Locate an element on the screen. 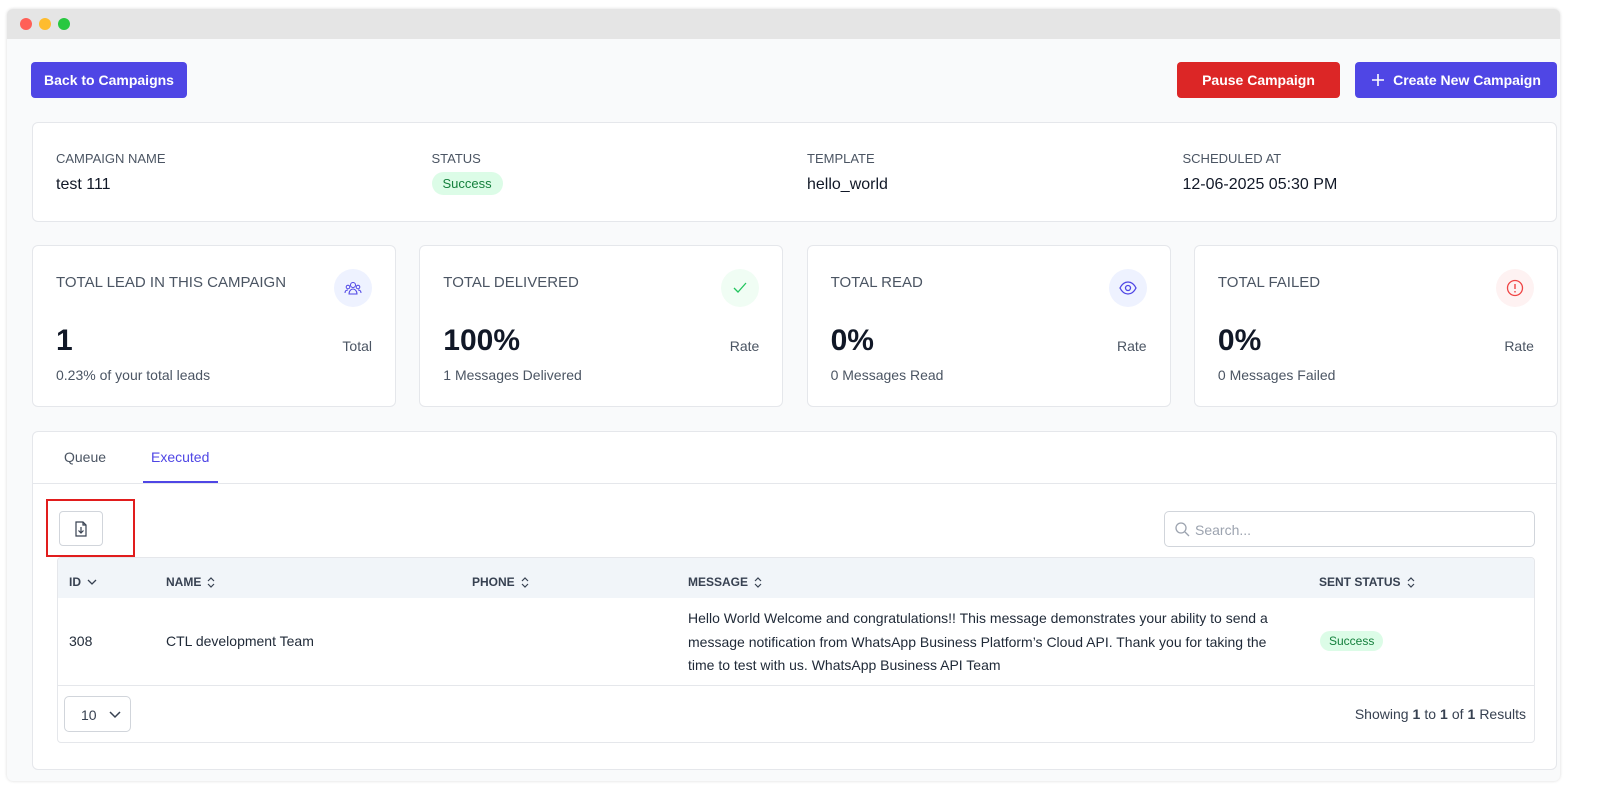 This screenshot has width=1600, height=806. stat-title: TOTAL DELIVERED is located at coordinates (511, 282).